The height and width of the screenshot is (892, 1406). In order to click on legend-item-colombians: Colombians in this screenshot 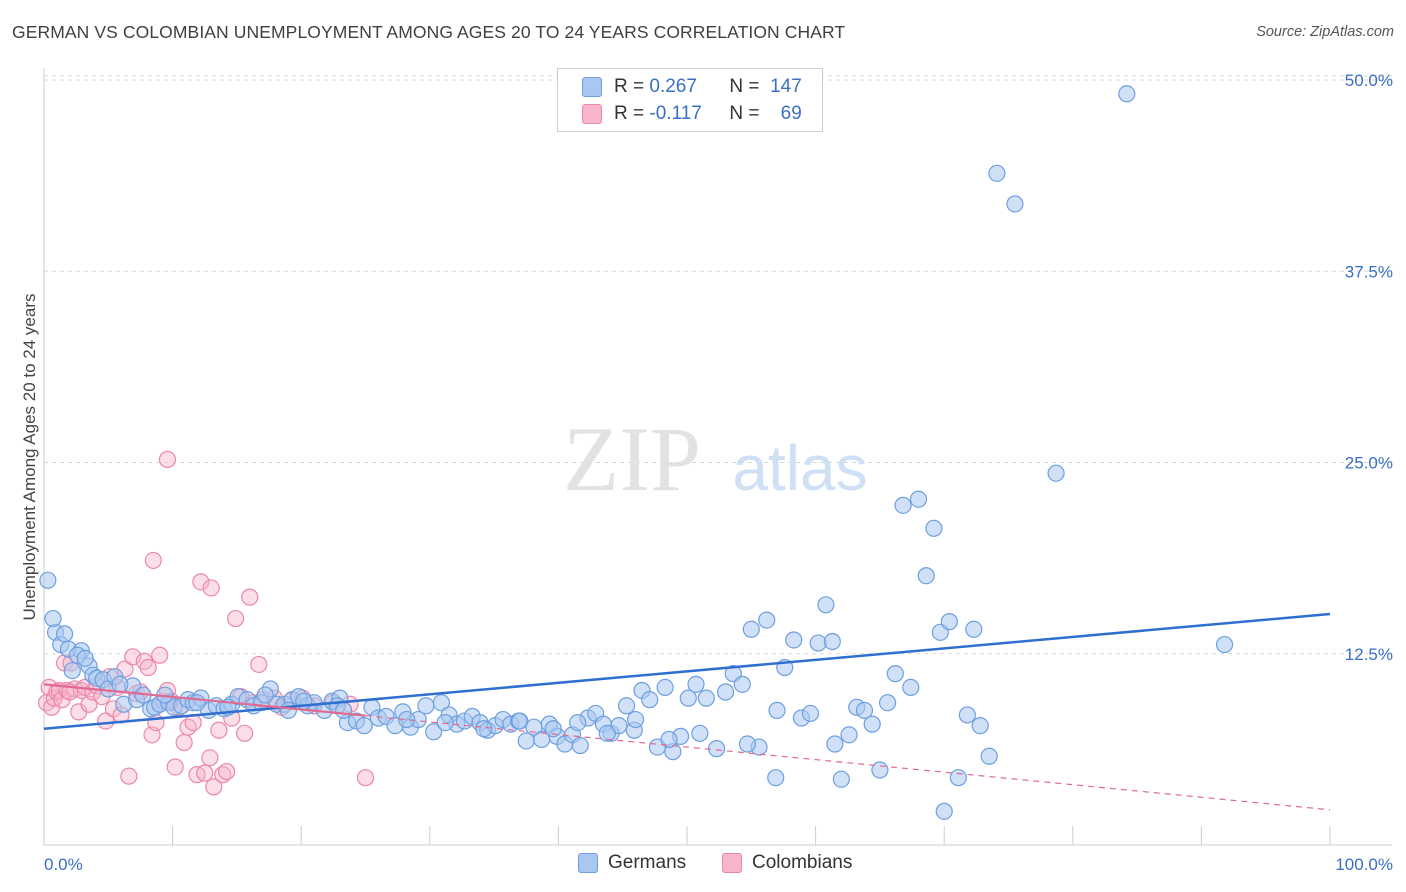, I will do `click(787, 863)`.